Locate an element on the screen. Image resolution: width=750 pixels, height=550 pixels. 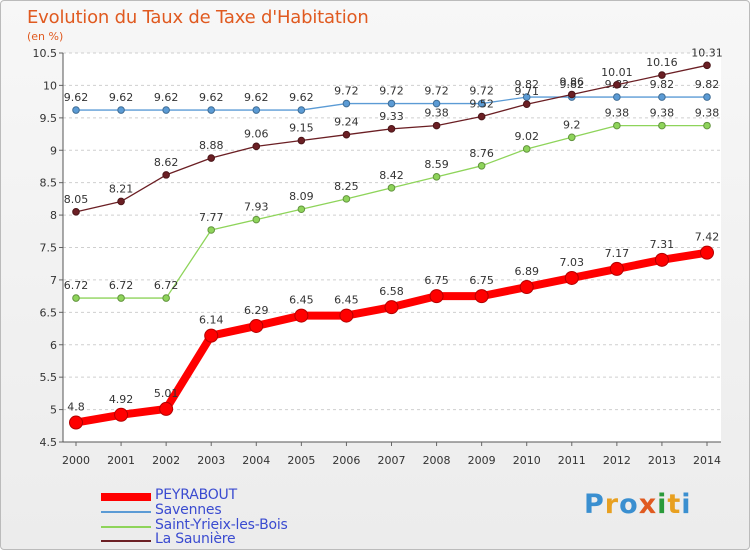
x-tick-label: 2004 is located at coordinates (256, 460).